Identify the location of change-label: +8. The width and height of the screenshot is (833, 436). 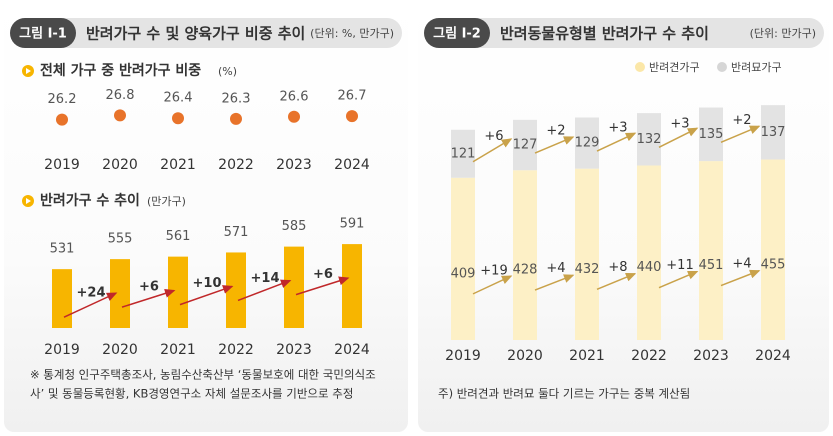
(617, 267).